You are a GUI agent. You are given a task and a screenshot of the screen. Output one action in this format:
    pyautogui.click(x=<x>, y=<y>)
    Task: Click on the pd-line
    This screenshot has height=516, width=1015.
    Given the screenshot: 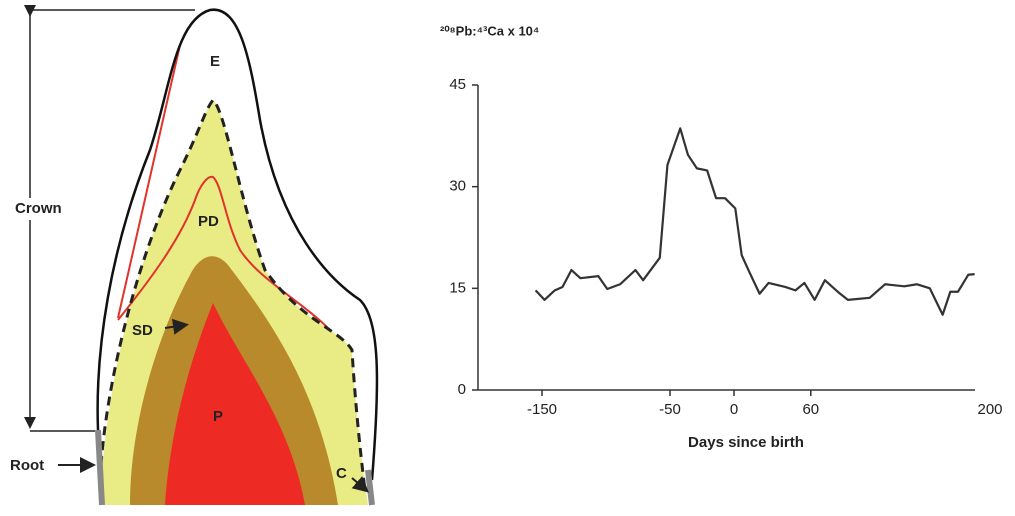 What is the action you would take?
    pyautogui.click(x=224, y=253)
    